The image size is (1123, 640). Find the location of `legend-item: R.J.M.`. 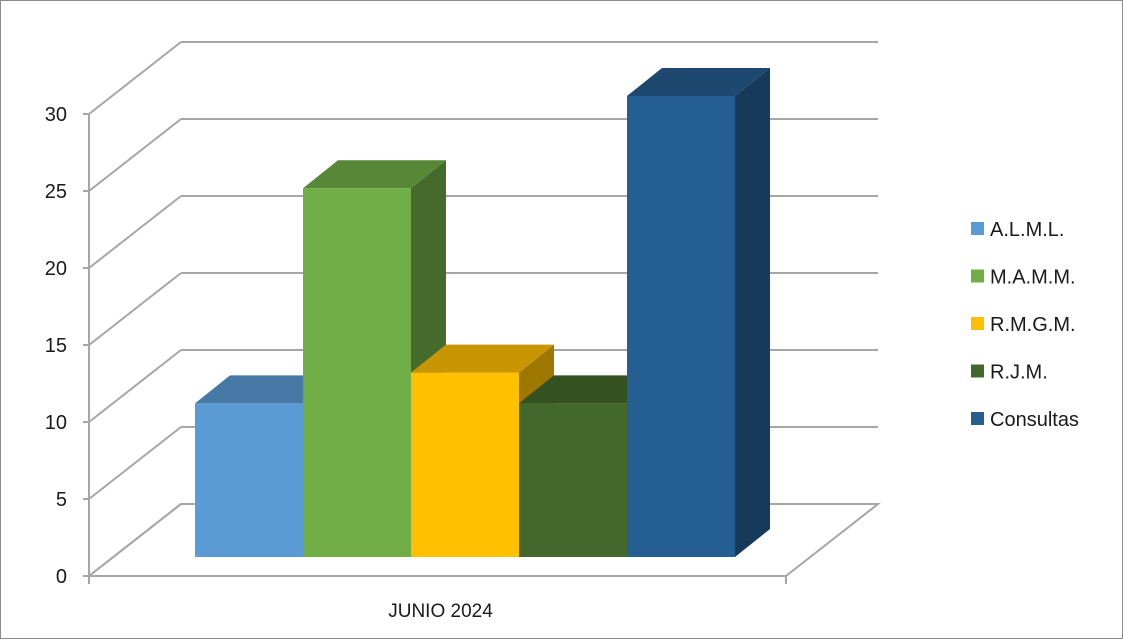

legend-item: R.J.M. is located at coordinates (1009, 373).